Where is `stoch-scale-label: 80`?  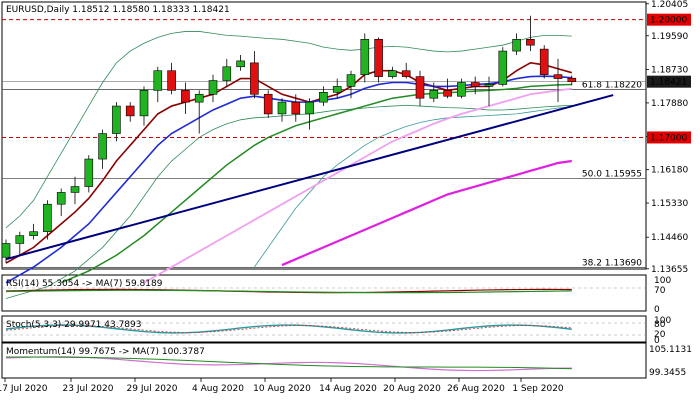
stoch-scale-label: 80 is located at coordinates (660, 325).